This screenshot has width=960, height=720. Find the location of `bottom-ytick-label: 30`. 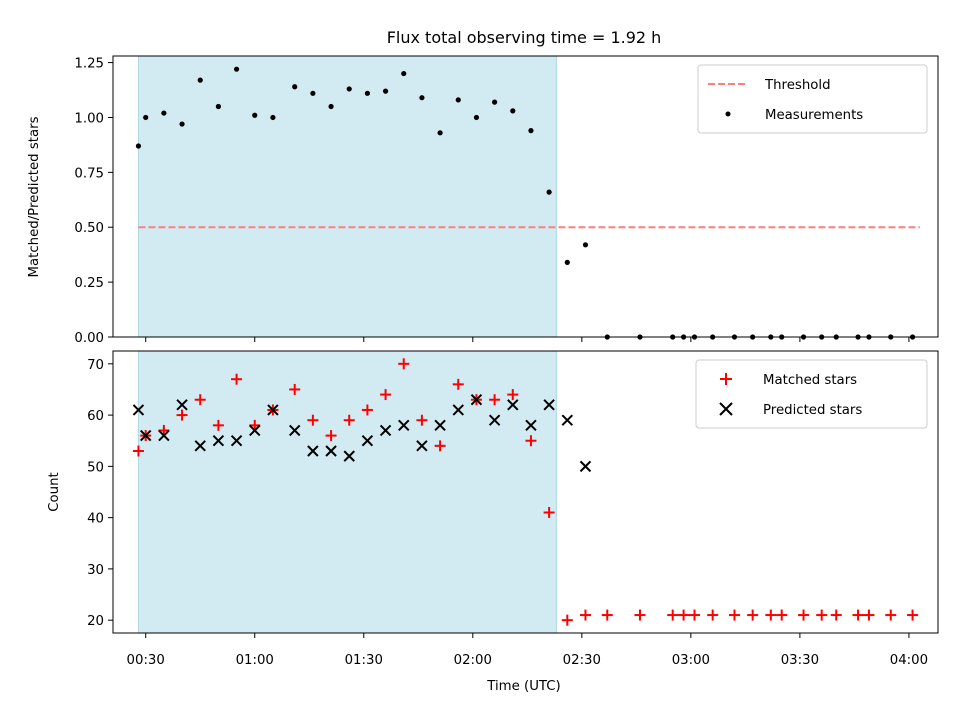

bottom-ytick-label: 30 is located at coordinates (95, 570).